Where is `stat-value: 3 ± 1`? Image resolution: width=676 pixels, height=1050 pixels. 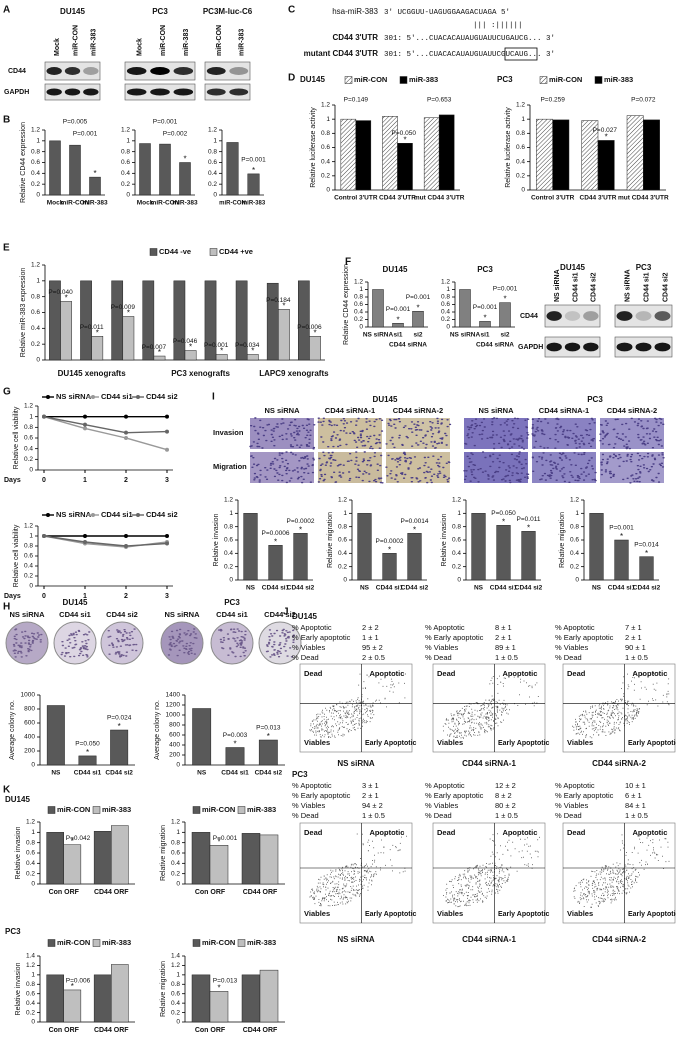 stat-value: 3 ± 1 is located at coordinates (370, 785).